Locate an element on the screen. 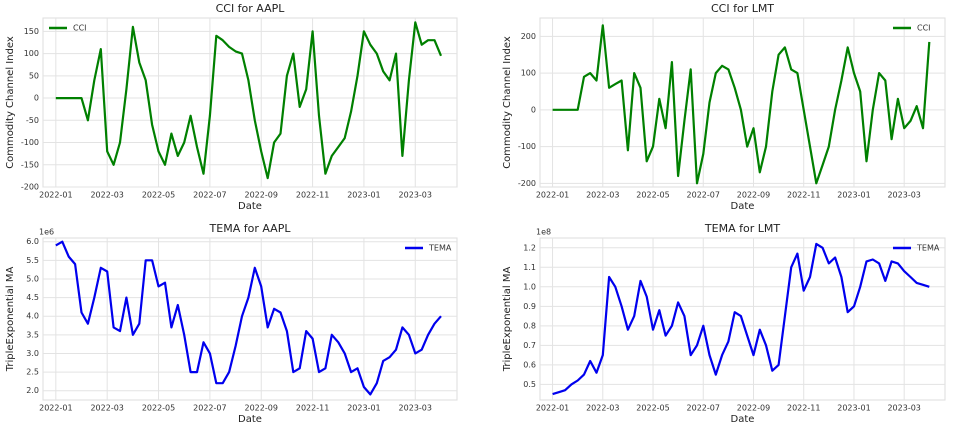  y-tick-label: 200 is located at coordinates (528, 36).